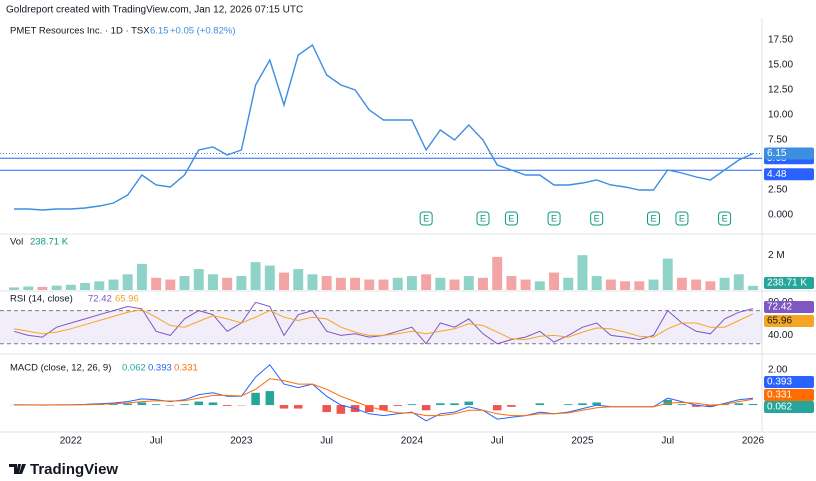  I want to click on level-label-box, so click(789, 174).